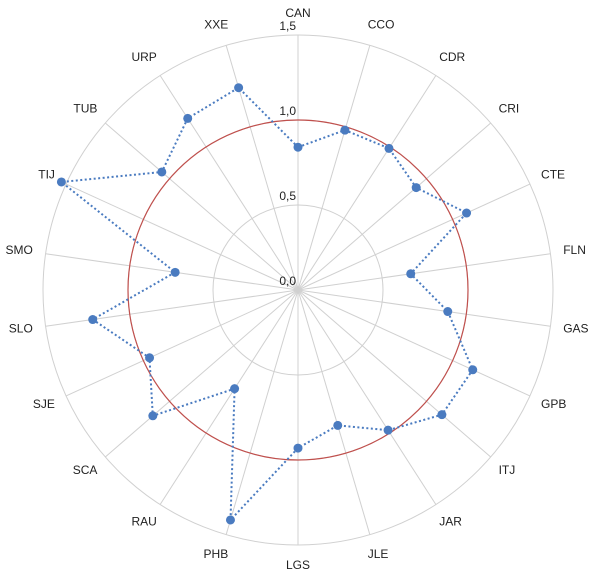  I want to click on category-label: JAR, so click(450, 521).